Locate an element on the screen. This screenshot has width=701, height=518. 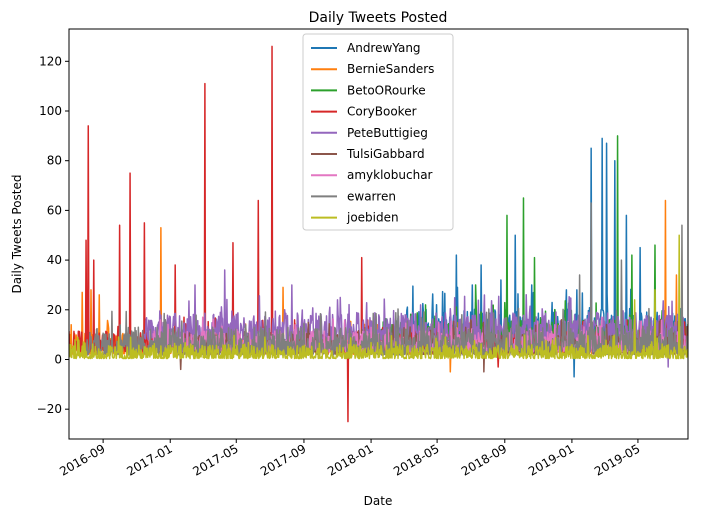
y-tick-label: 120 is located at coordinates (50, 61).